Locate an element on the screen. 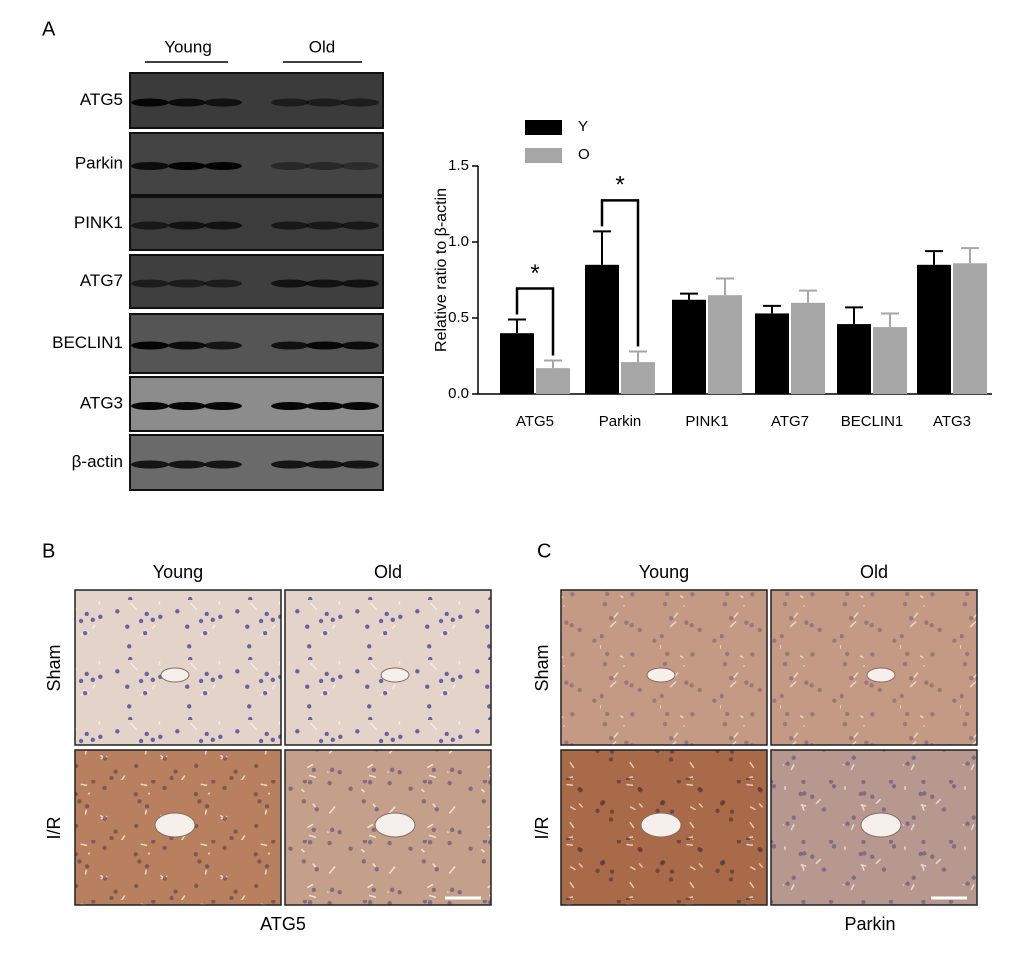 This screenshot has height=955, width=1020. blot-label: Parkin is located at coordinates (99, 162).